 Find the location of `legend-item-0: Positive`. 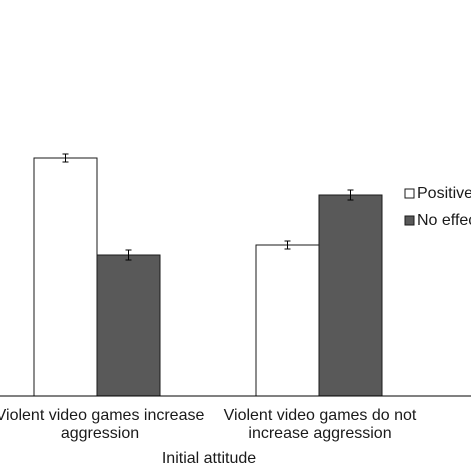

legend-item-0: Positive is located at coordinates (437, 193).